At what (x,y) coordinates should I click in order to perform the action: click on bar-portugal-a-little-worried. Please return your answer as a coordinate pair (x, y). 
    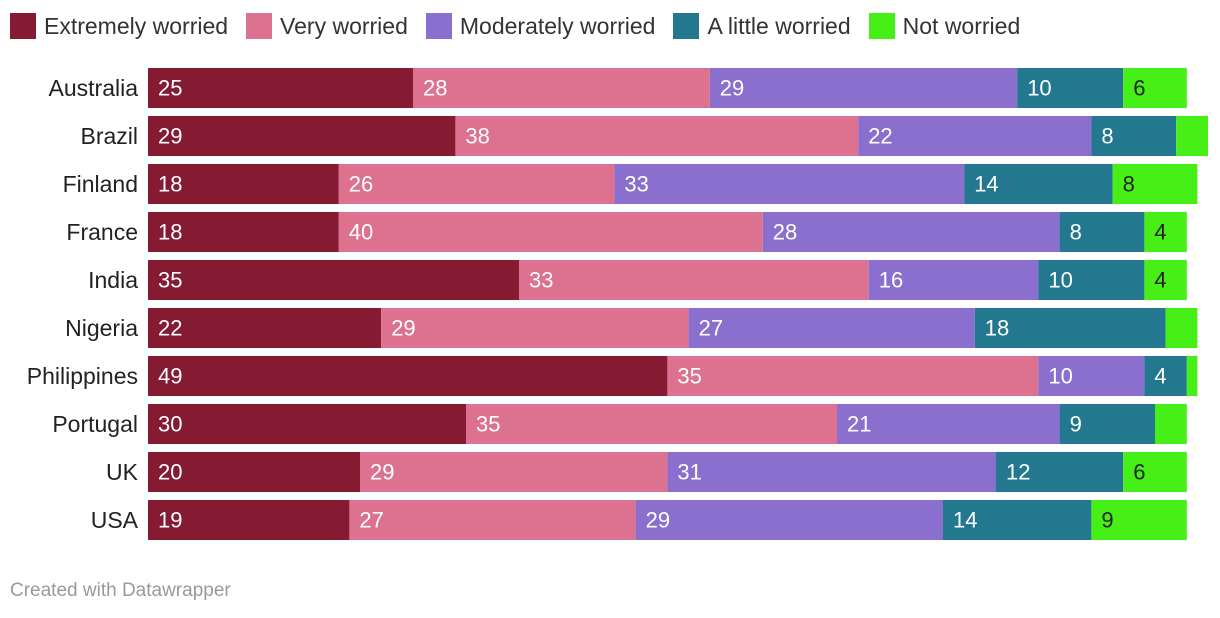
    Looking at the image, I should click on (1107, 424).